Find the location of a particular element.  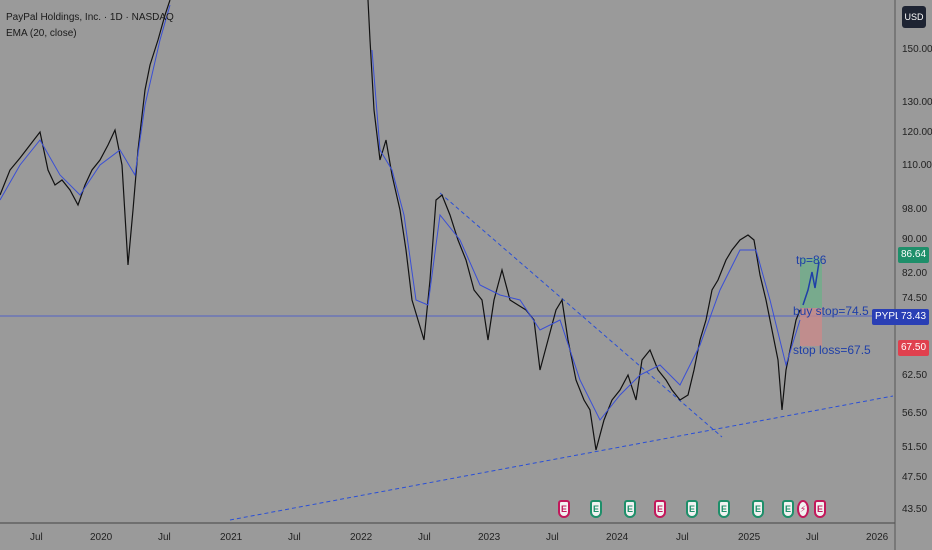

price-label: 56.50 is located at coordinates (915, 413).